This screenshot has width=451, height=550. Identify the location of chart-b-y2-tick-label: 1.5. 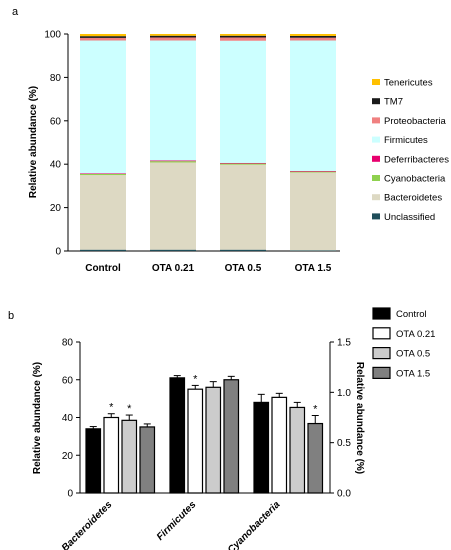
(344, 343).